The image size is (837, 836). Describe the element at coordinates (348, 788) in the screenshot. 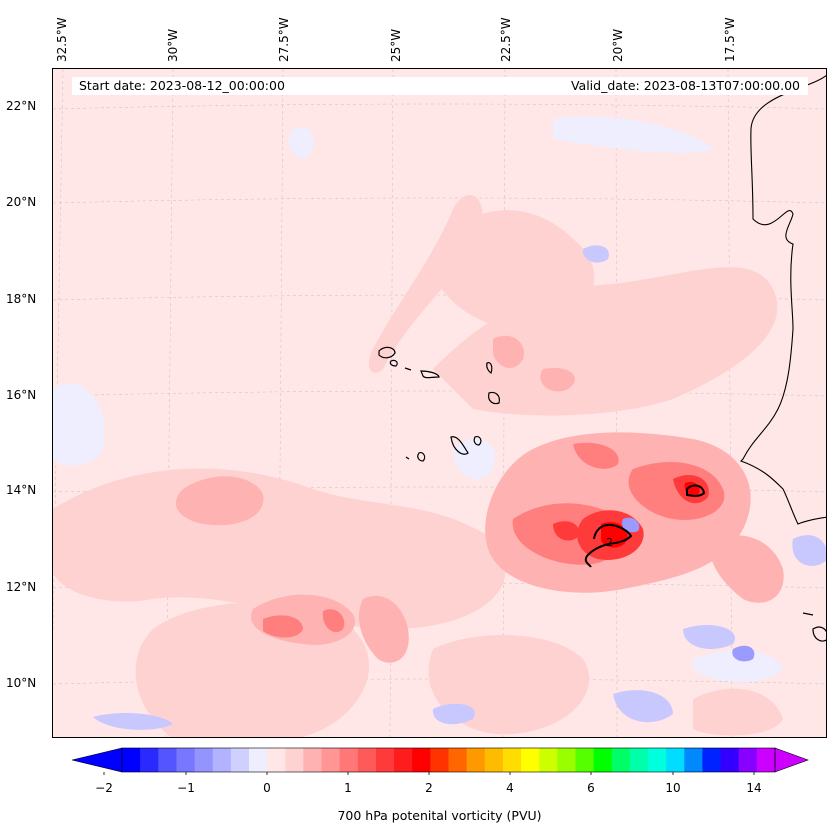

I see `colorbar-tick-label: 1` at that location.